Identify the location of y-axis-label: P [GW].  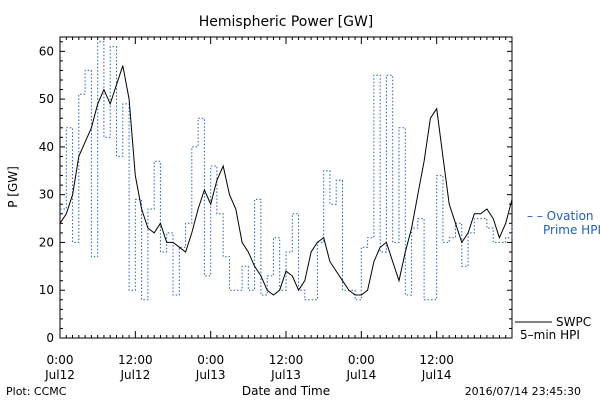
(13, 187).